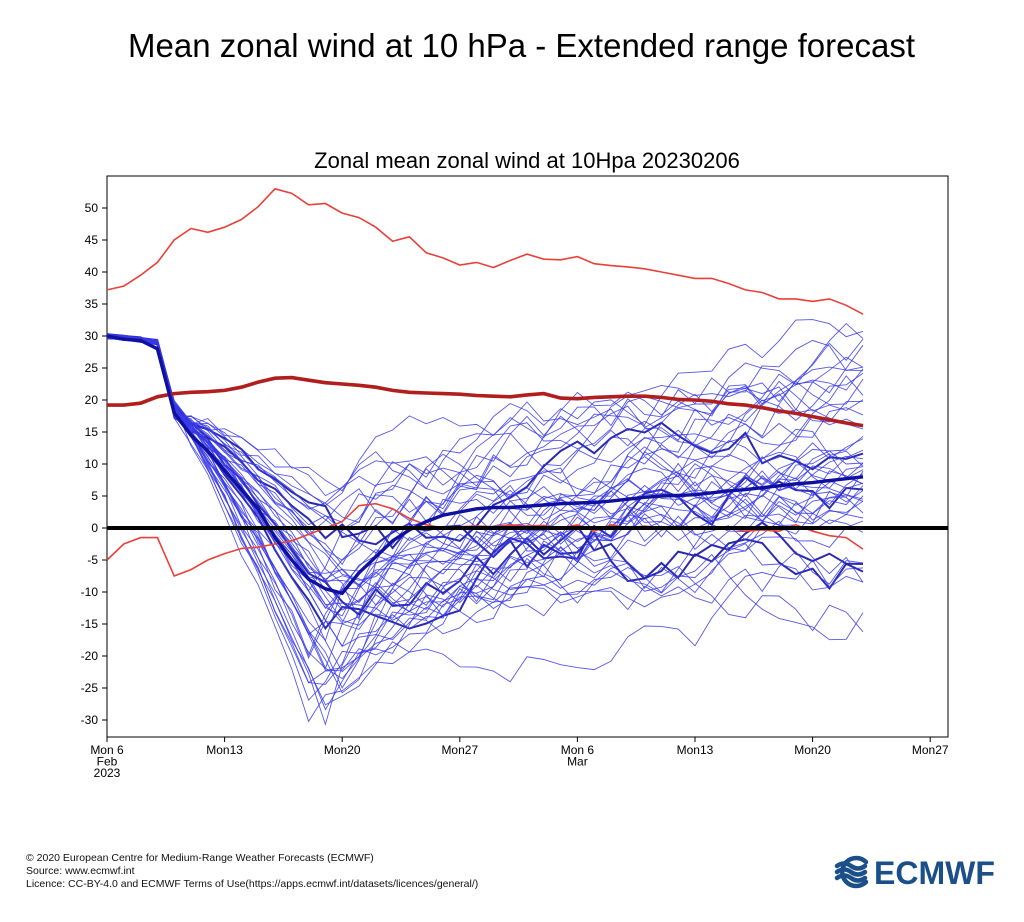  I want to click on ecmwf-logo: ECMWF, so click(914, 873).